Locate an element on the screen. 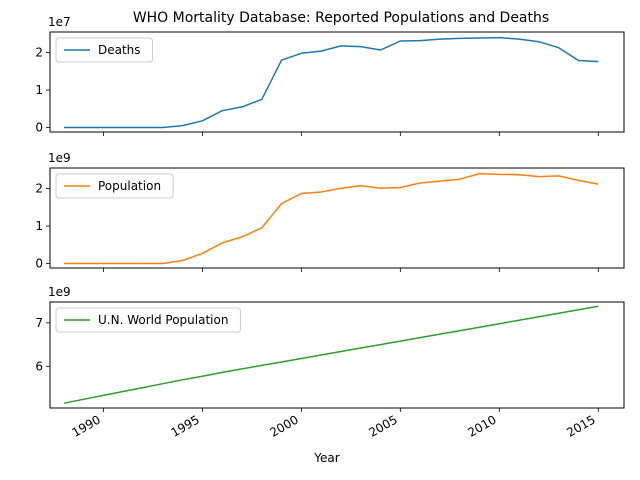 This screenshot has height=480, width=640. legend-label: Deaths is located at coordinates (119, 50).